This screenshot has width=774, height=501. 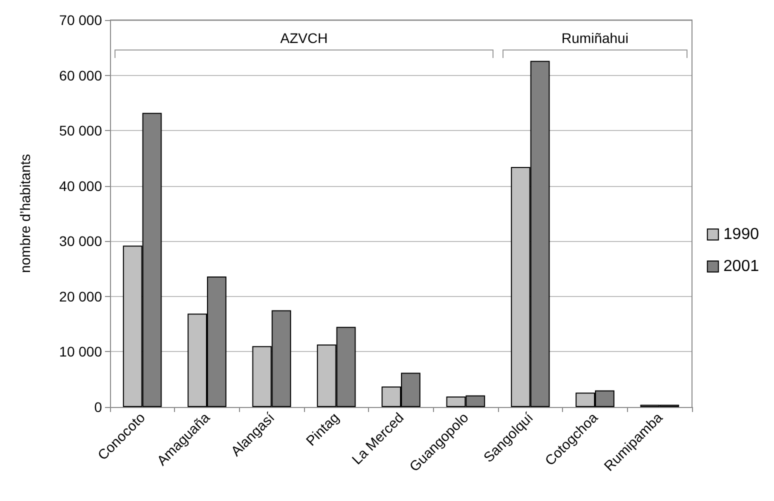 What do you see at coordinates (80, 20) in the screenshot?
I see `y-tick-label: 70 000` at bounding box center [80, 20].